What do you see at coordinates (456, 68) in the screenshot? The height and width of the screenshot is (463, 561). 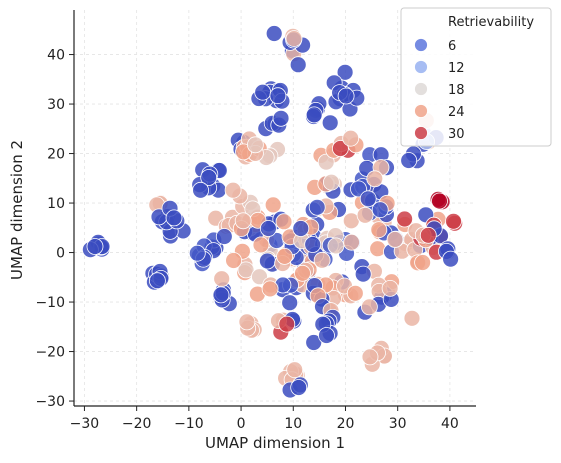 I see `legend-label: 12` at bounding box center [456, 68].